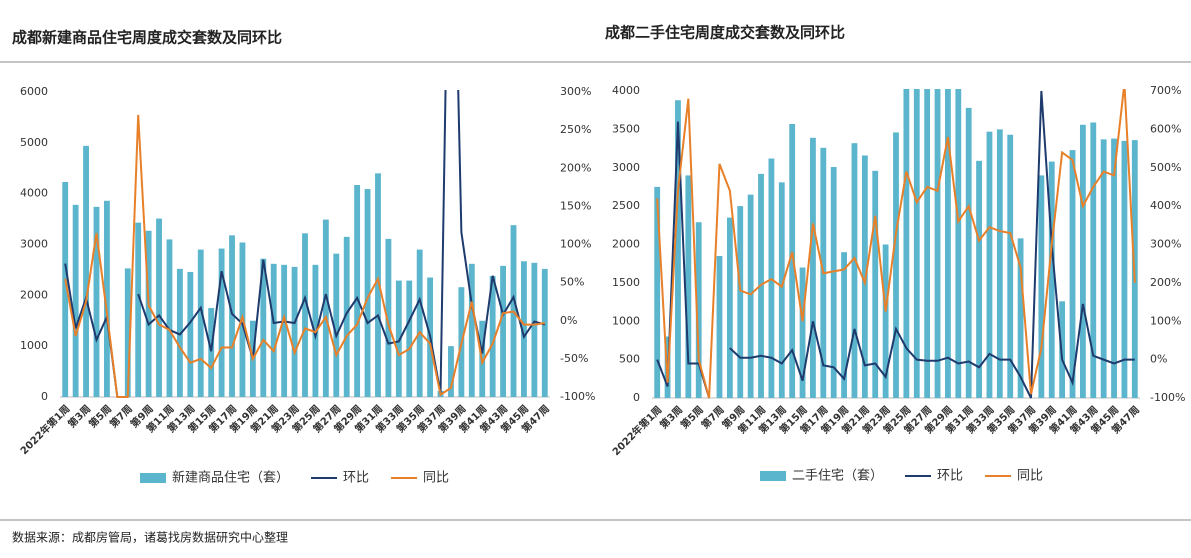 This screenshot has width=1191, height=558. What do you see at coordinates (1165, 205) in the screenshot?
I see `y2-tick-label: 400%` at bounding box center [1165, 205].